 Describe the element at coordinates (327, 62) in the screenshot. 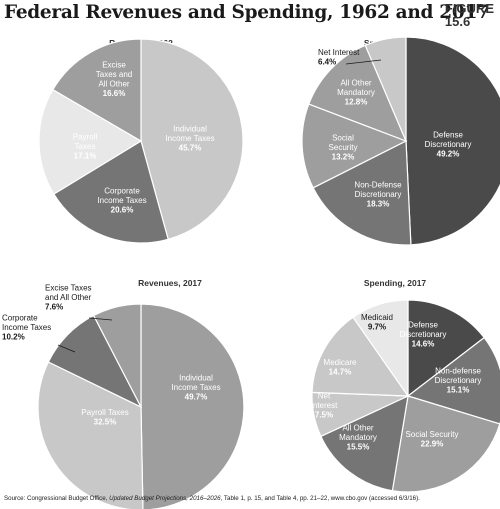

I see `slice-value-label: 6.4%` at that location.